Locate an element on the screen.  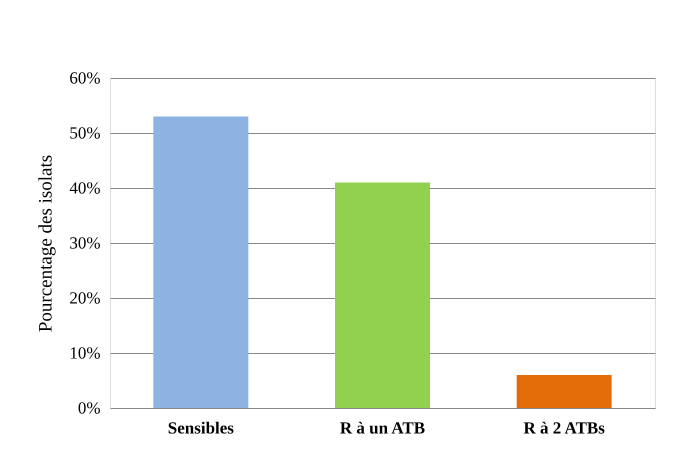
x-tick-label: R à un ATB is located at coordinates (383, 428).